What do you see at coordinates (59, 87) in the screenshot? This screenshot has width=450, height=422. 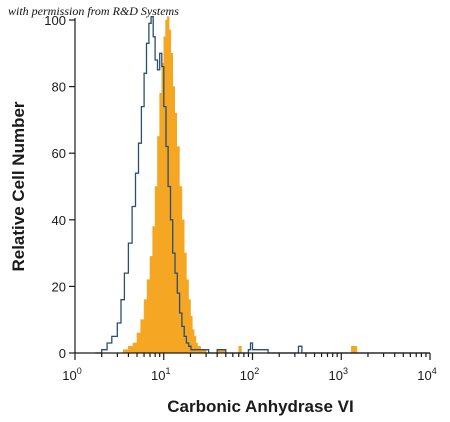 I see `y-tick-label: 80` at bounding box center [59, 87].